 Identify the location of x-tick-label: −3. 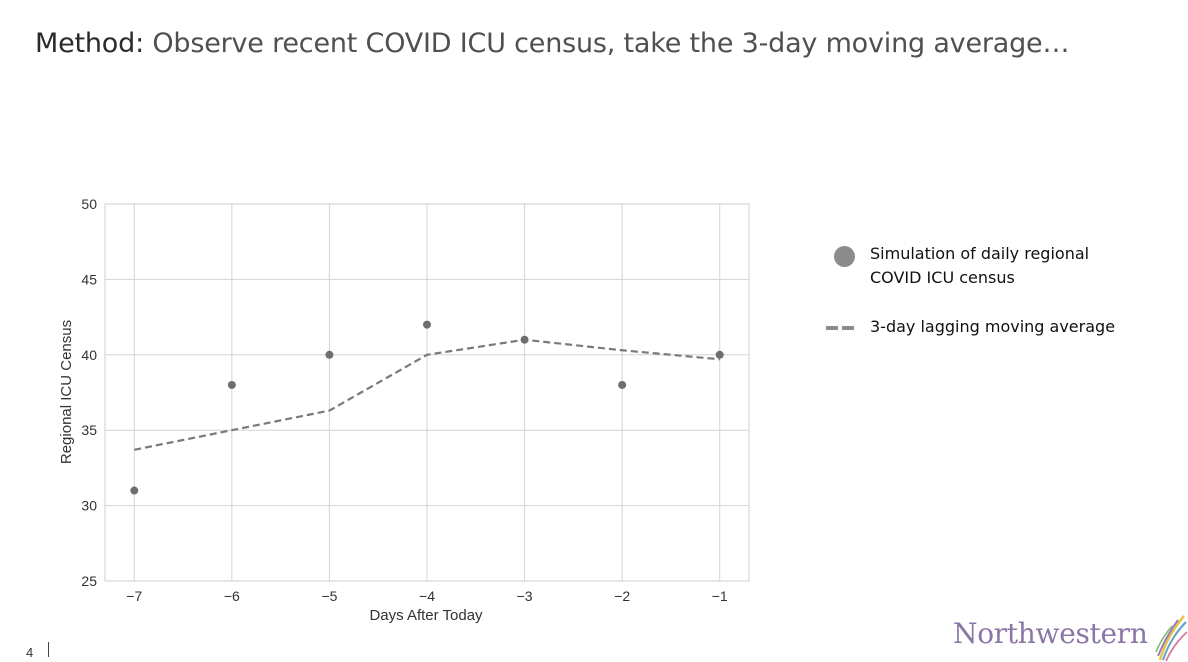
(525, 596).